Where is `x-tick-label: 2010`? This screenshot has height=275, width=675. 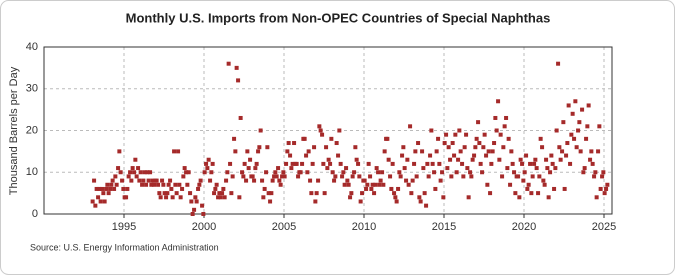 x-tick-label: 2010 is located at coordinates (364, 227).